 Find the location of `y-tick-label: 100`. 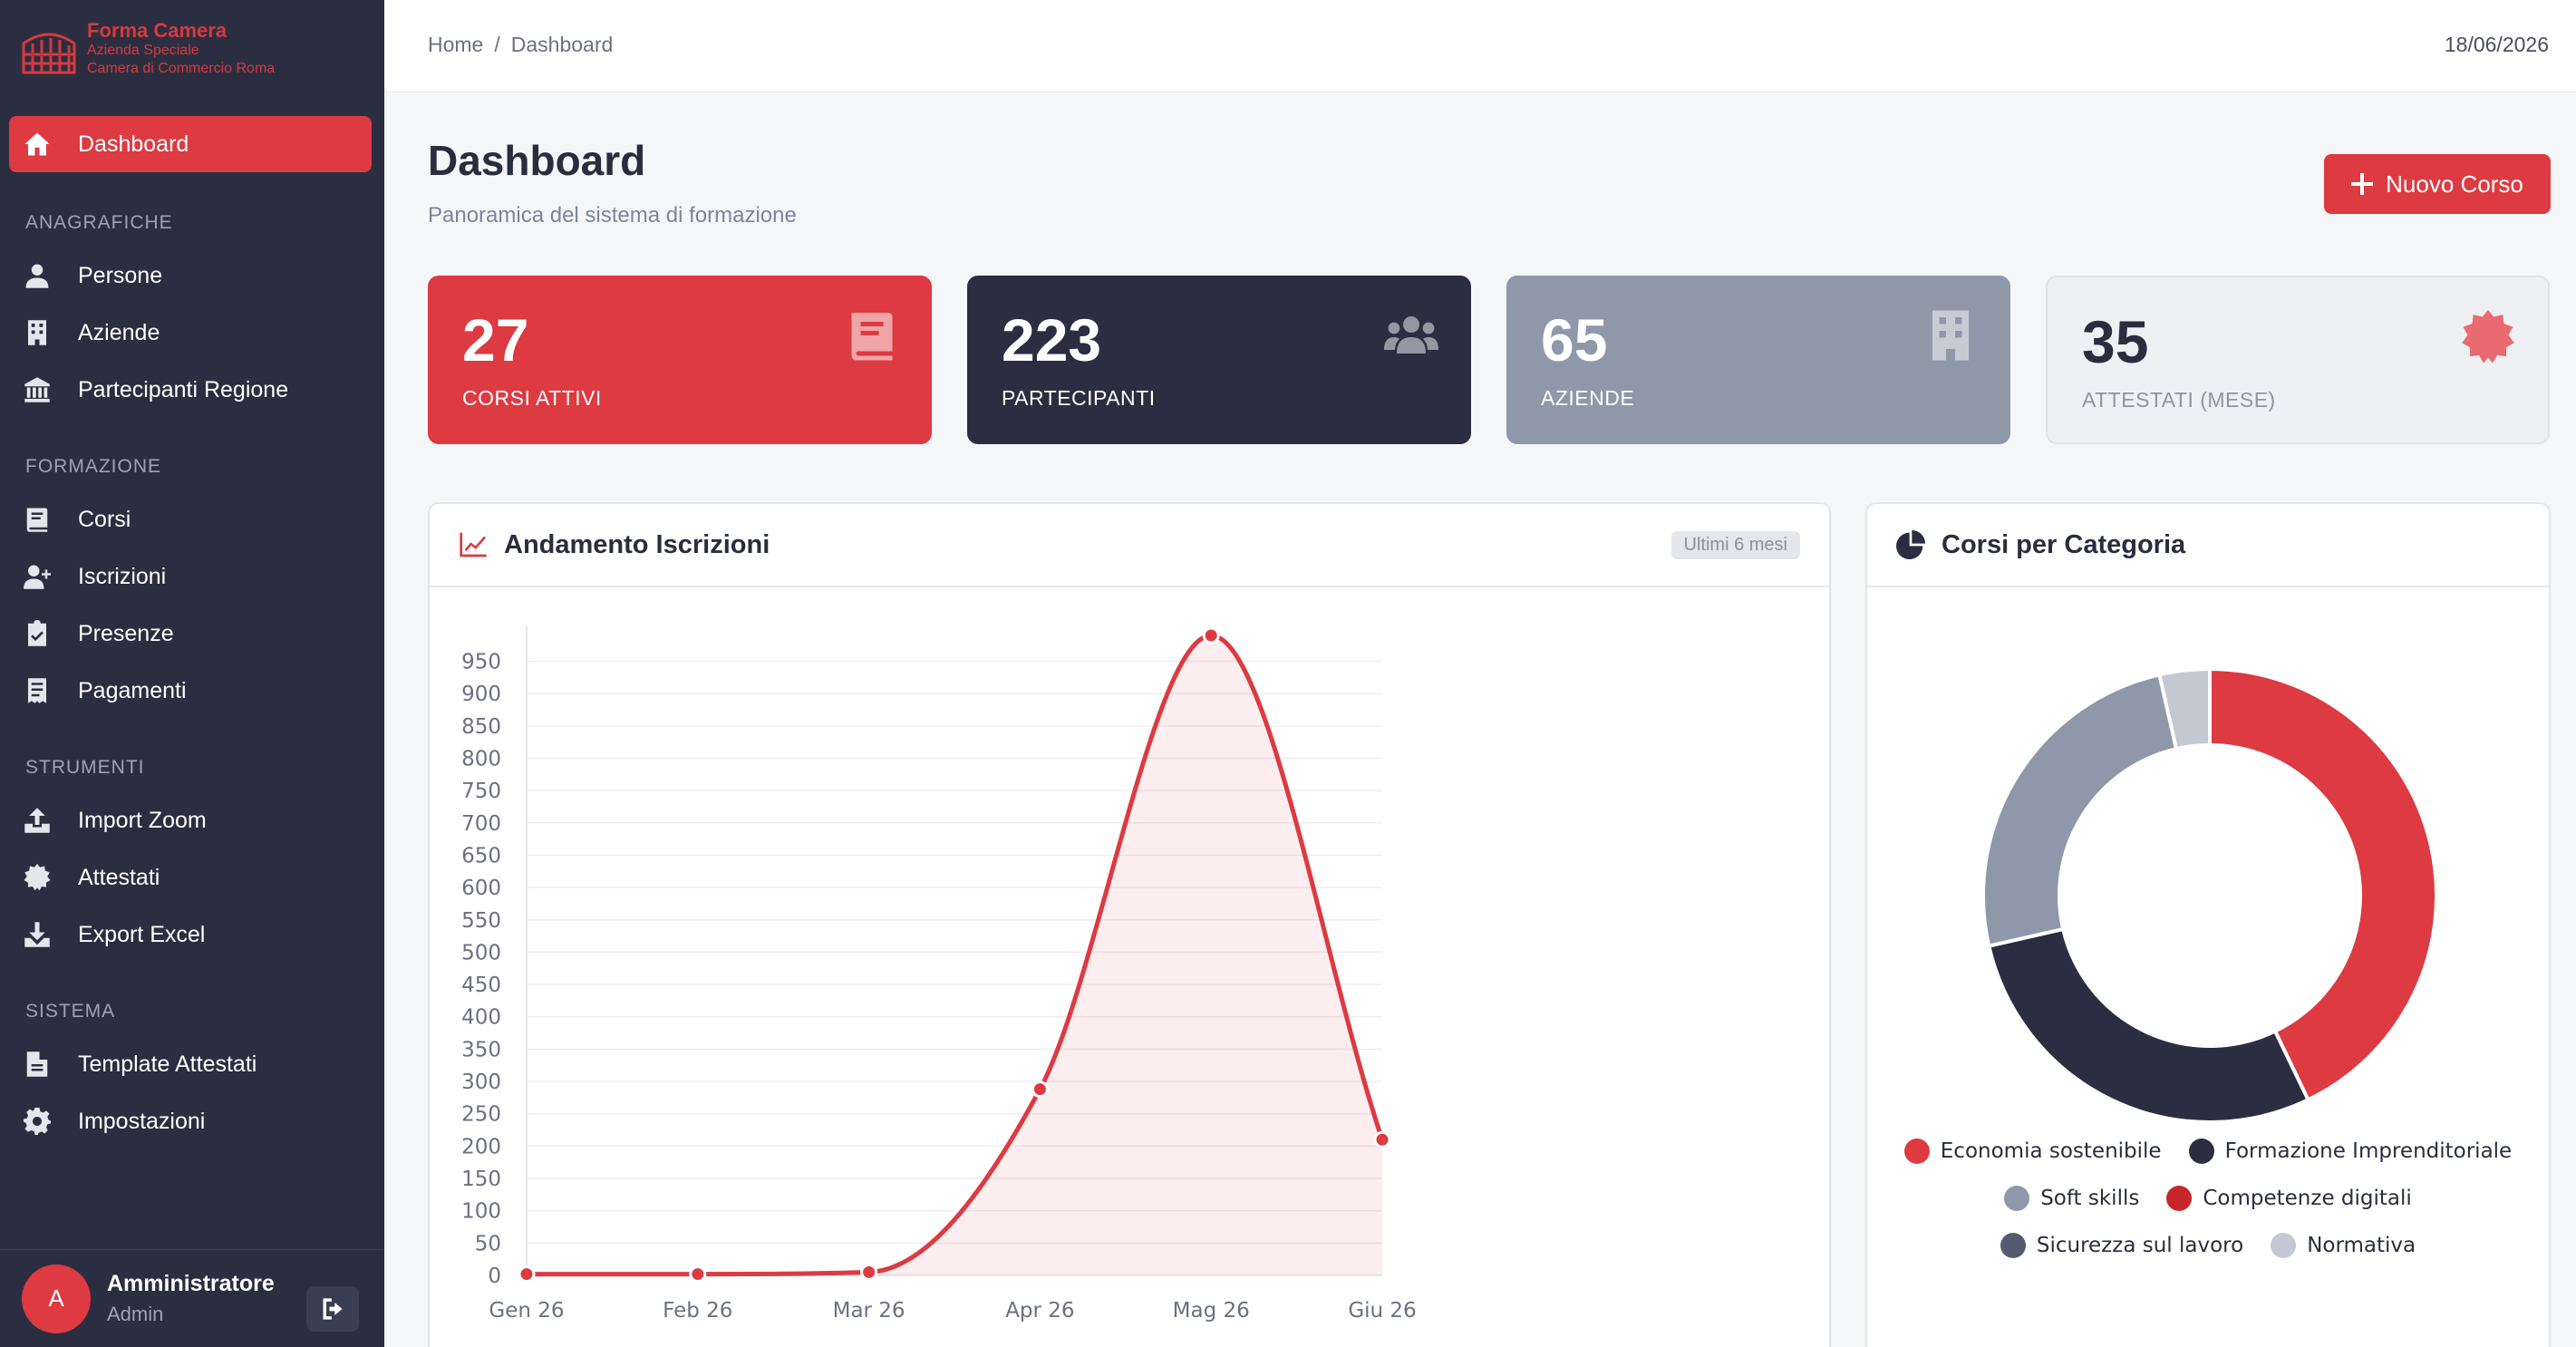

y-tick-label: 100 is located at coordinates (481, 1212).